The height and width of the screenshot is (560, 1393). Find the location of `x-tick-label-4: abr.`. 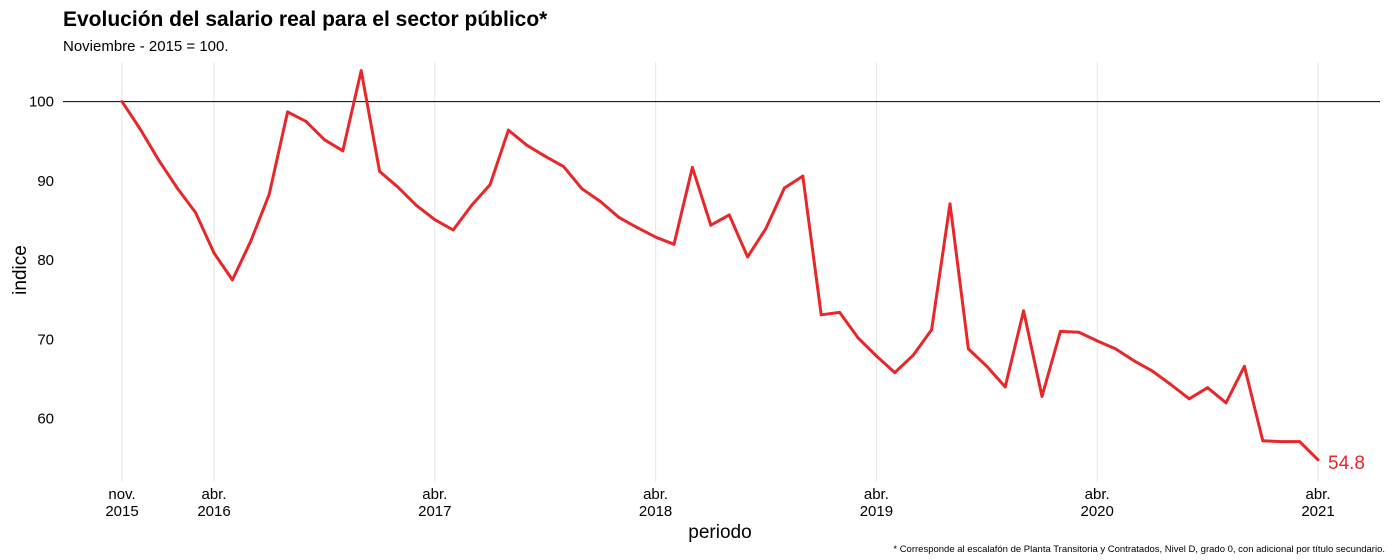

x-tick-label-4: abr. is located at coordinates (876, 494).